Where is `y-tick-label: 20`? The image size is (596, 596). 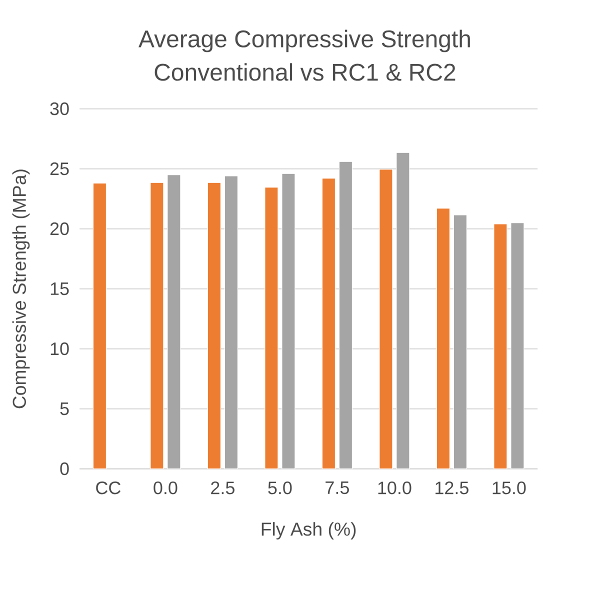
y-tick-label: 20 is located at coordinates (59, 229).